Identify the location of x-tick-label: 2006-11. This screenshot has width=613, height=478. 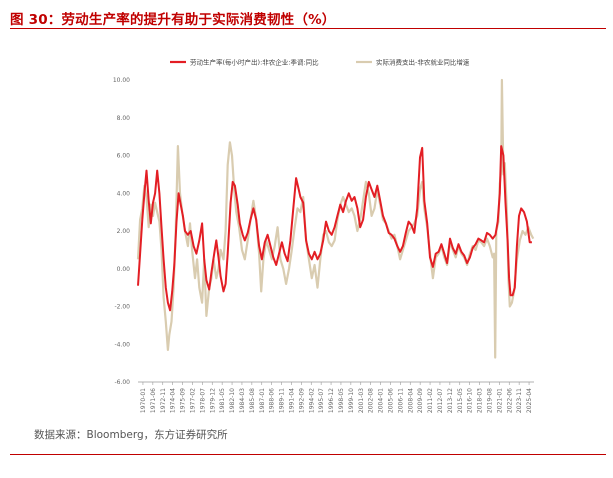
(400, 400).